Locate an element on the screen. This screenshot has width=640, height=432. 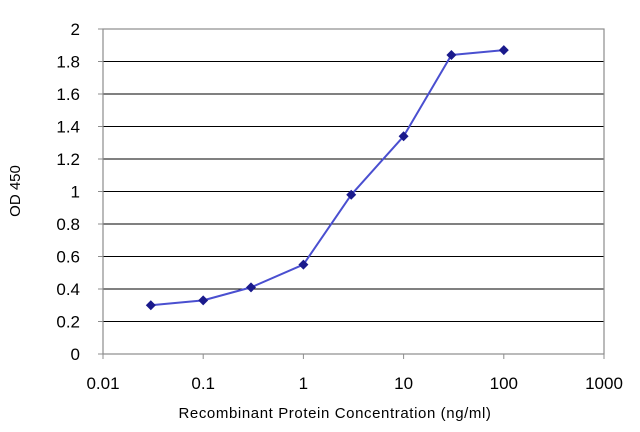
y-tick-label: 0 is located at coordinates (75, 354).